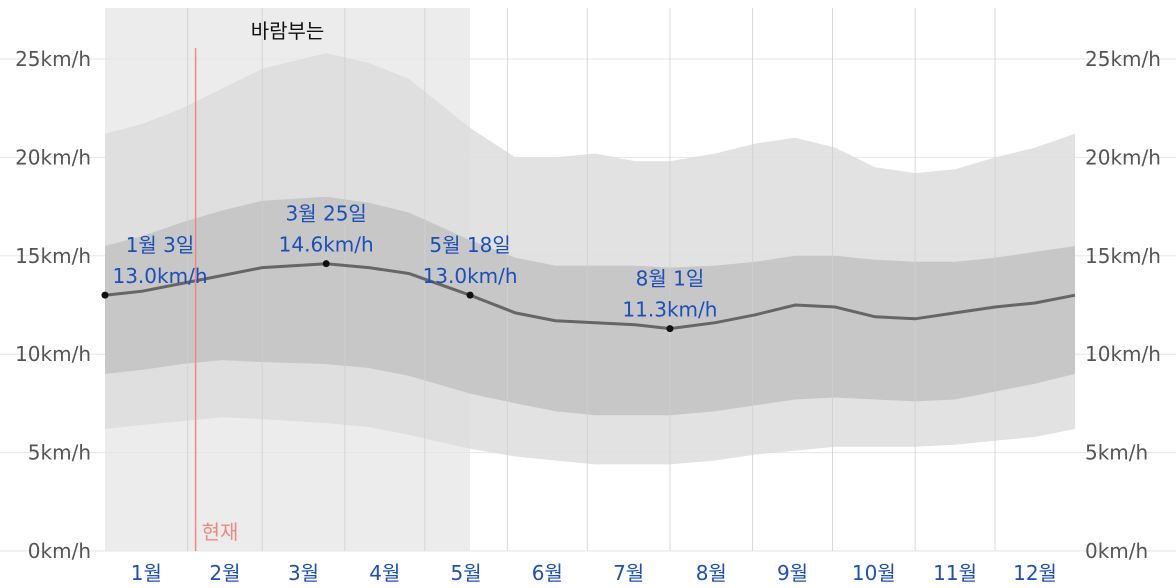 This screenshot has width=1176, height=588. I want to click on annotation-date: 8월 1일, so click(670, 279).